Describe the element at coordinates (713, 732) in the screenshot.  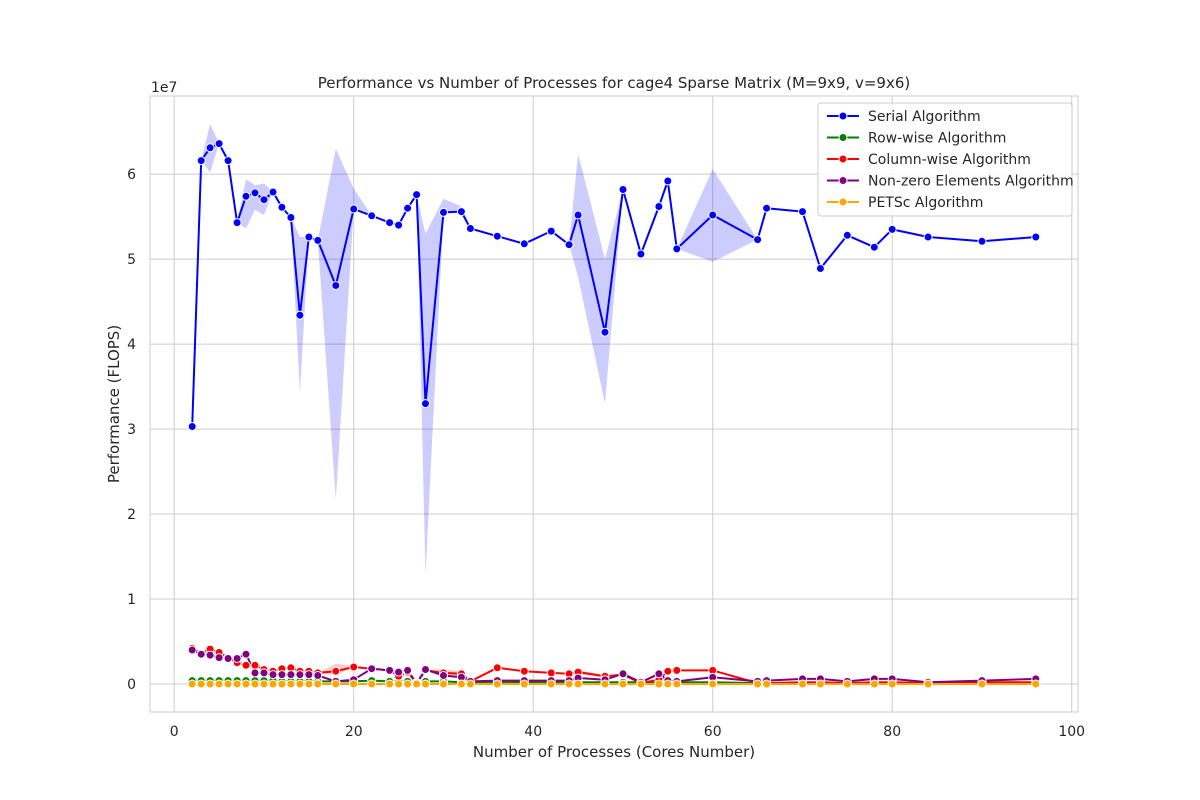
I see `x-tick-label: 60` at that location.